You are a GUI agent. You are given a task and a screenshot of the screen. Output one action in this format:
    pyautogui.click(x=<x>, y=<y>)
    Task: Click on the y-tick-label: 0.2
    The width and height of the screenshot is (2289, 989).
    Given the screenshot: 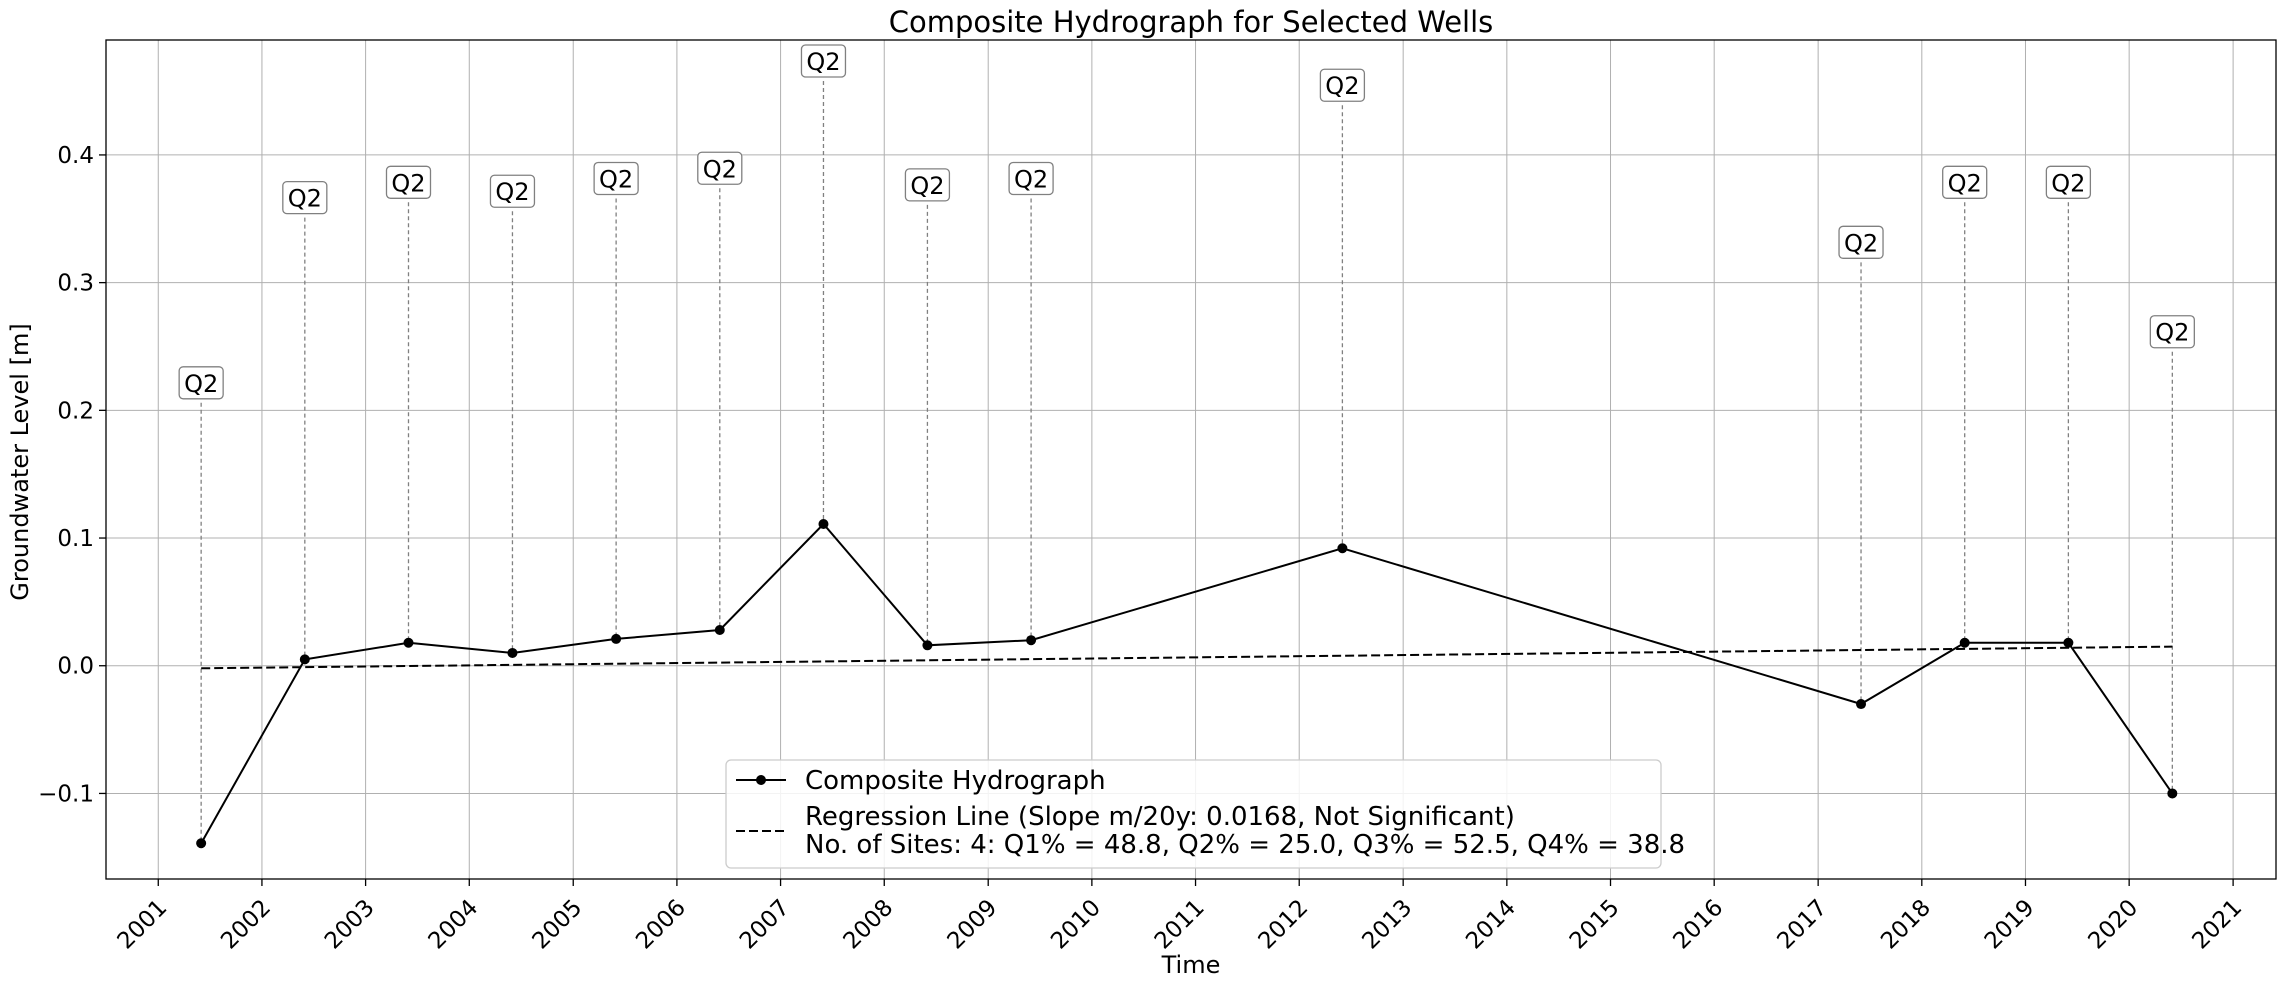 What is the action you would take?
    pyautogui.click(x=75, y=411)
    